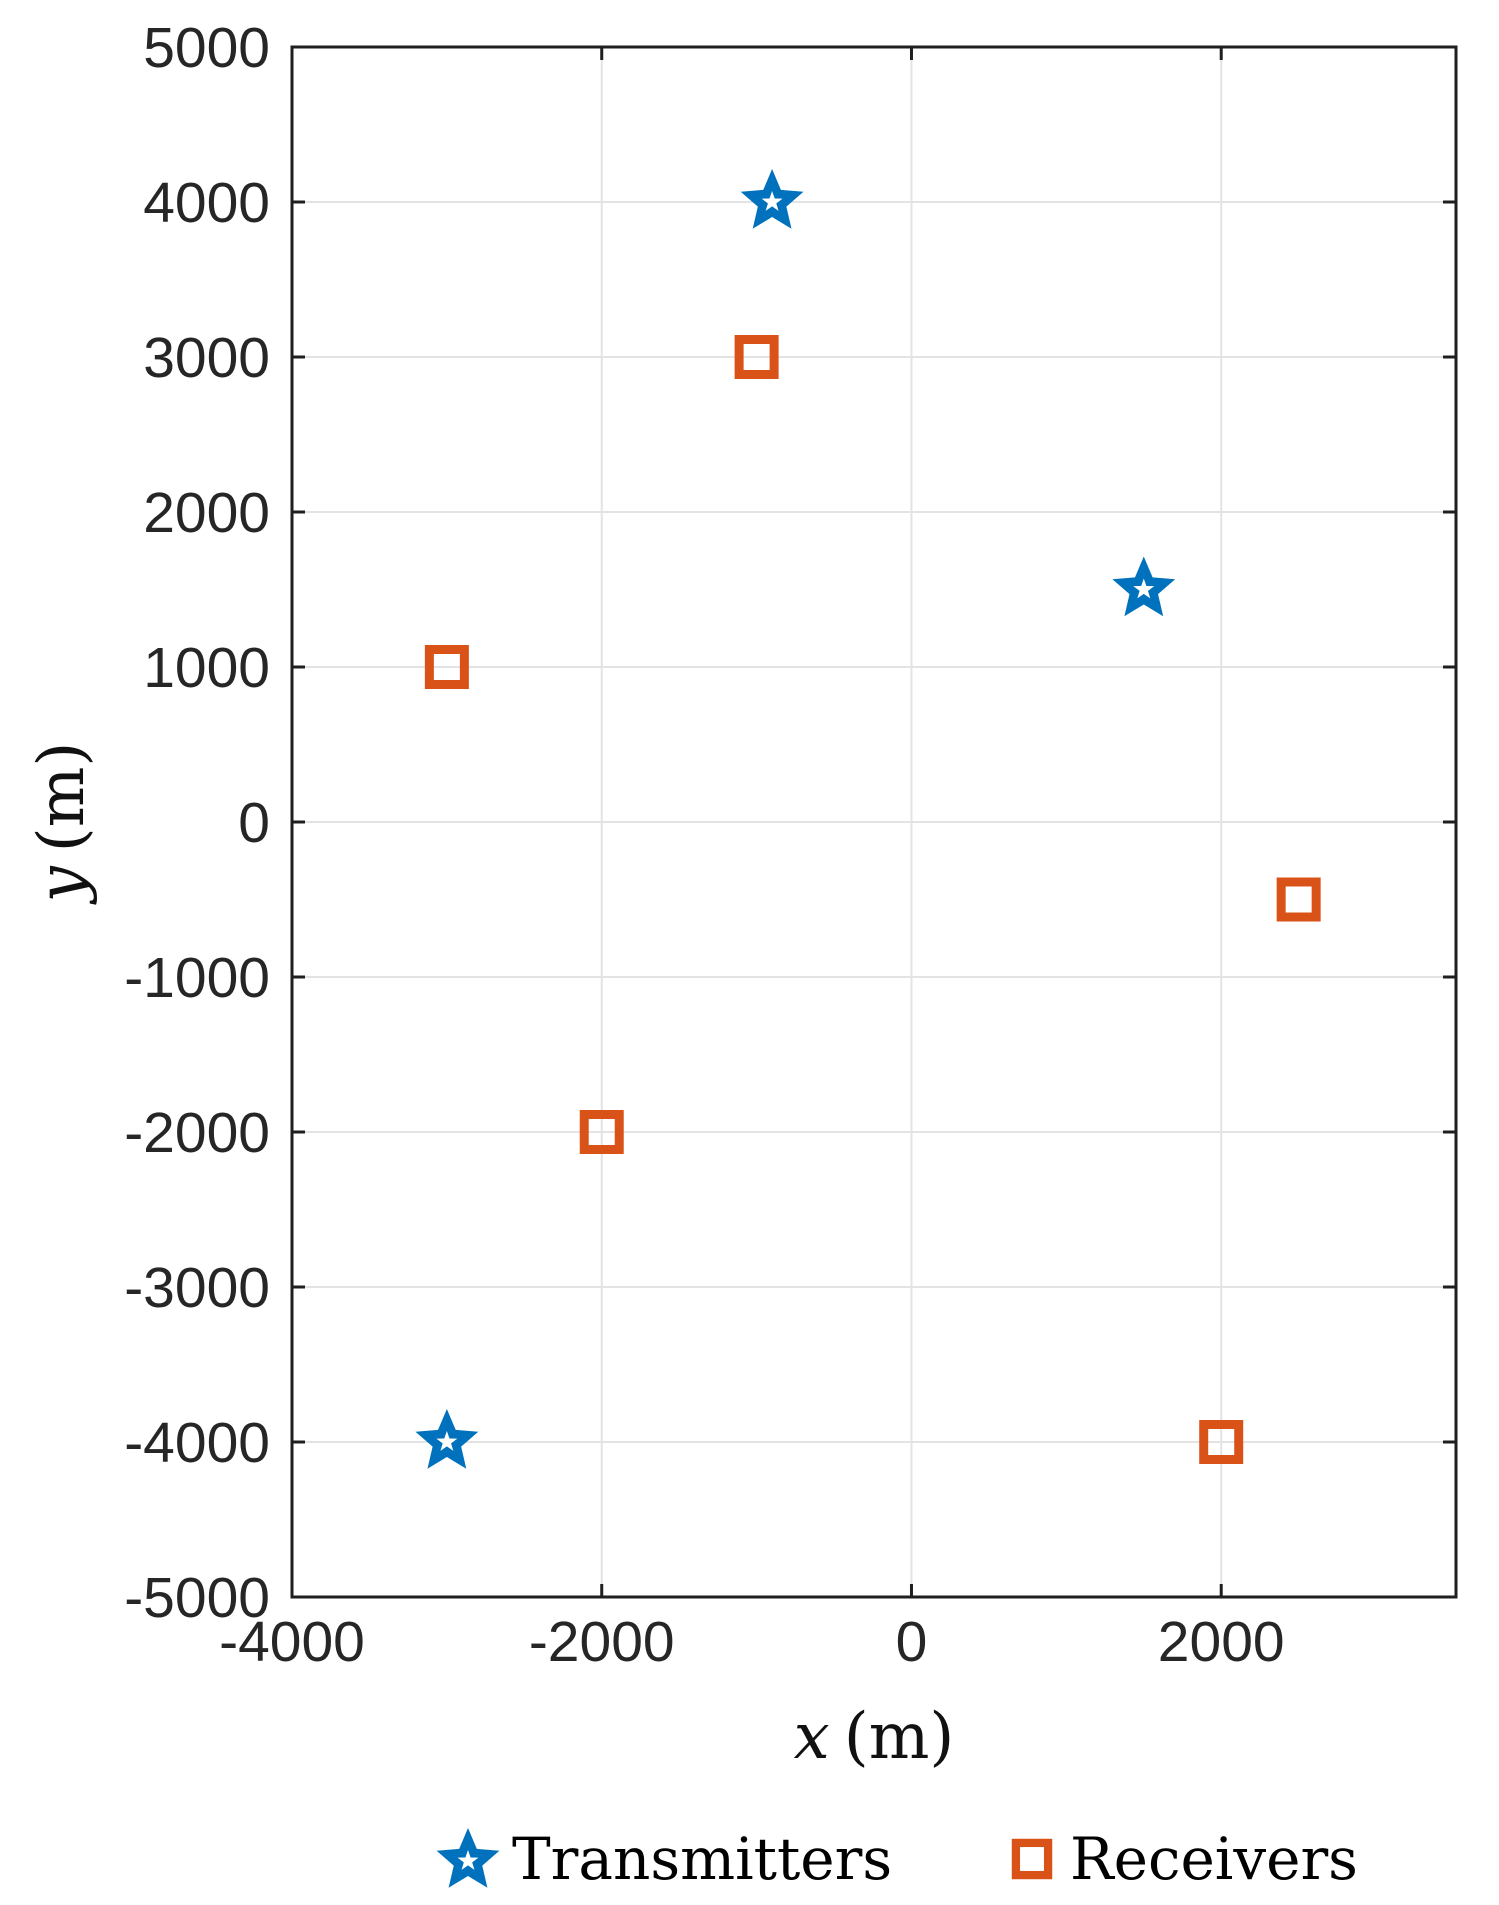 This screenshot has width=1499, height=1905. What do you see at coordinates (206, 668) in the screenshot?
I see `y-tick-label: 1000` at bounding box center [206, 668].